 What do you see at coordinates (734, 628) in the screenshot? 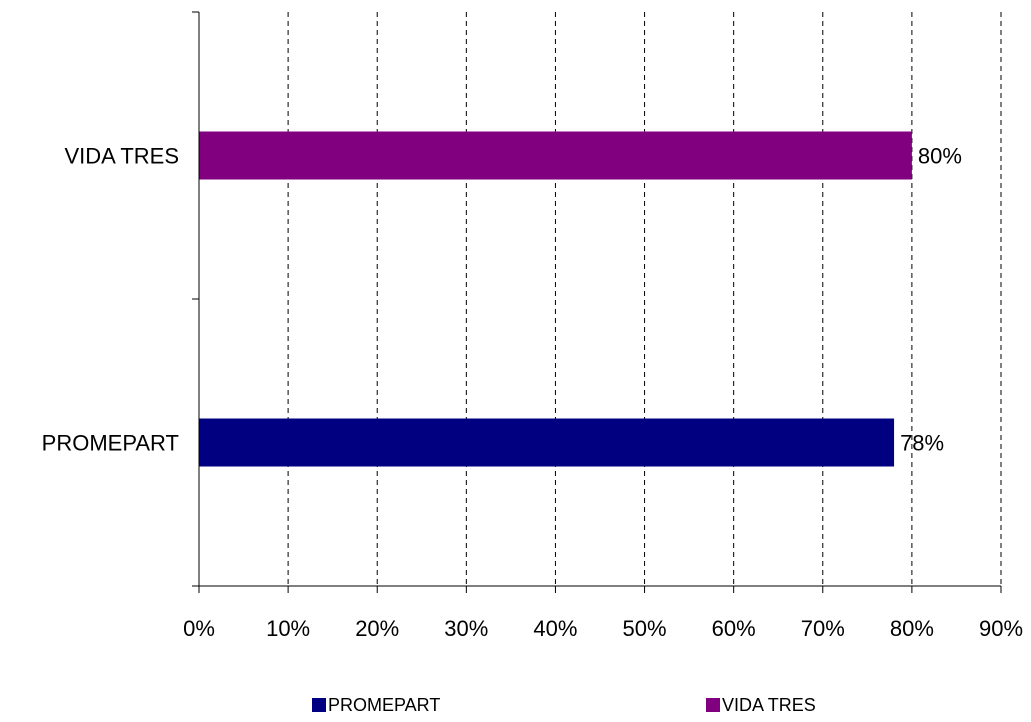
I see `x-tick-label-6: 60%` at bounding box center [734, 628].